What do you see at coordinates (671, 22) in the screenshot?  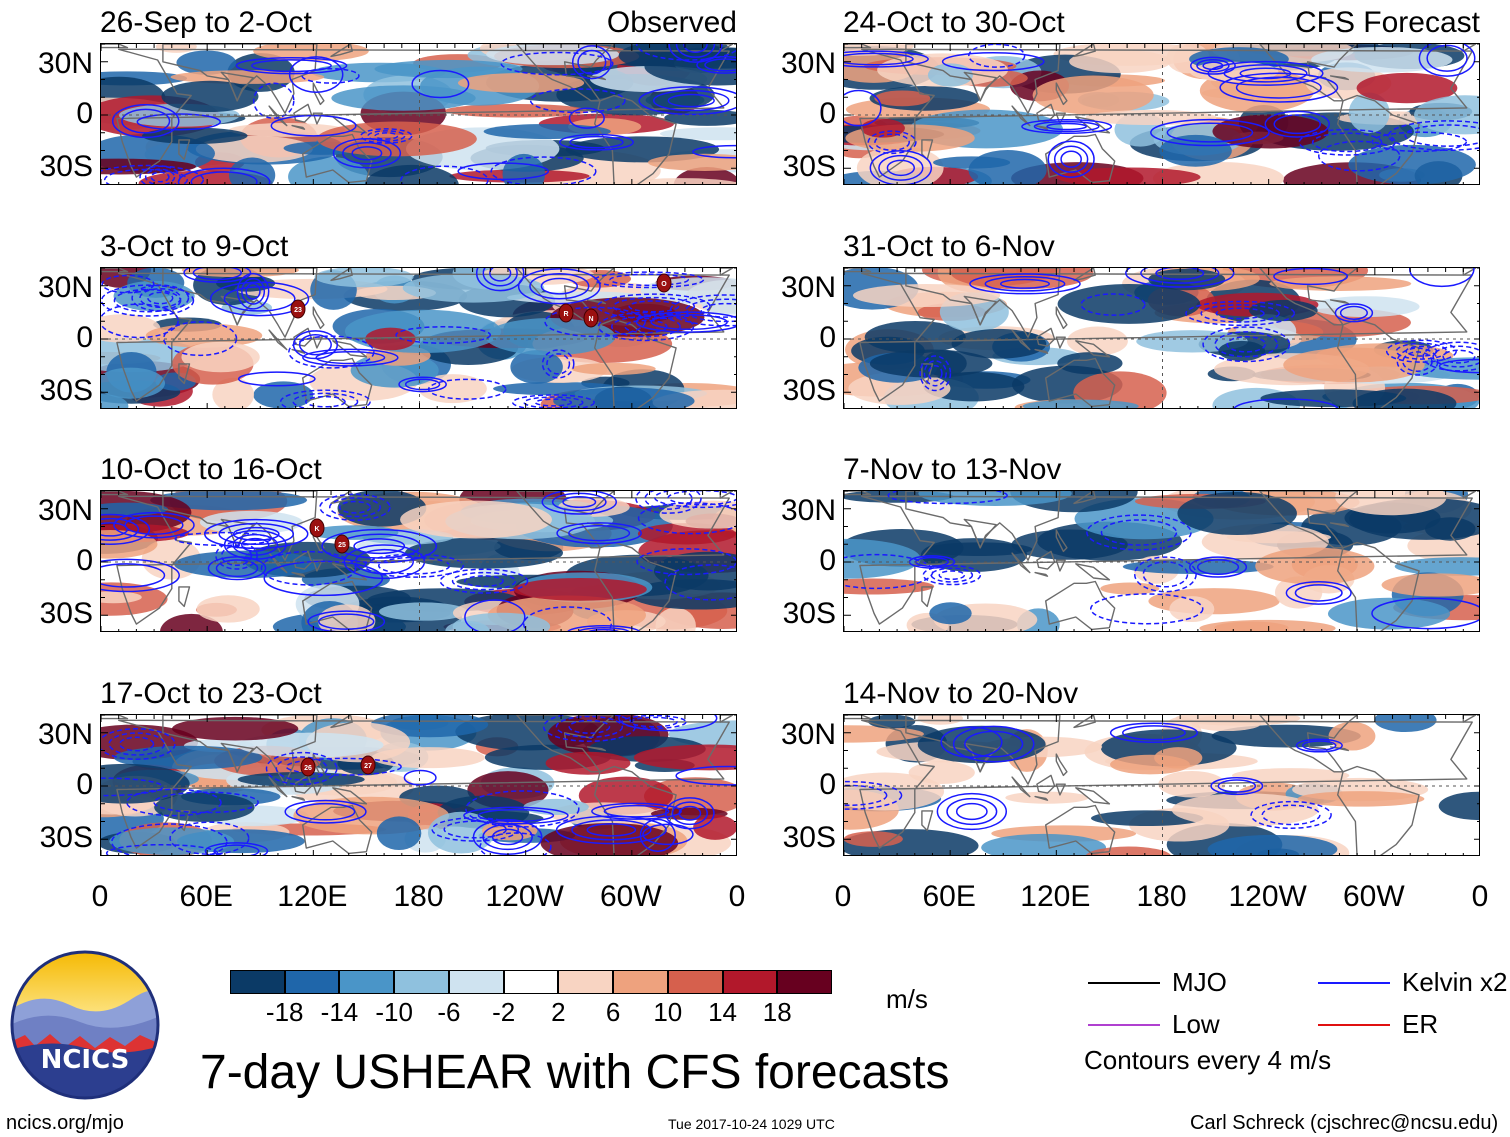 I see `observed-header: Observed` at bounding box center [671, 22].